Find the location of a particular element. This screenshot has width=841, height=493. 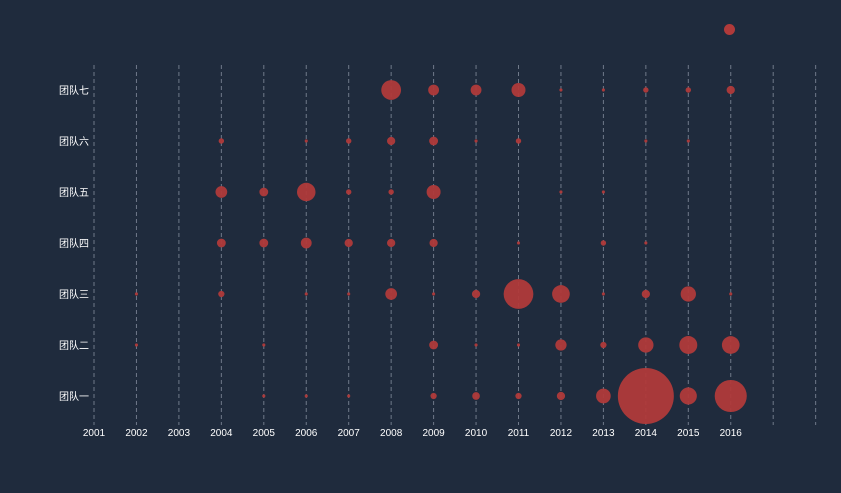

x-tick-label: 2009 is located at coordinates (433, 433).